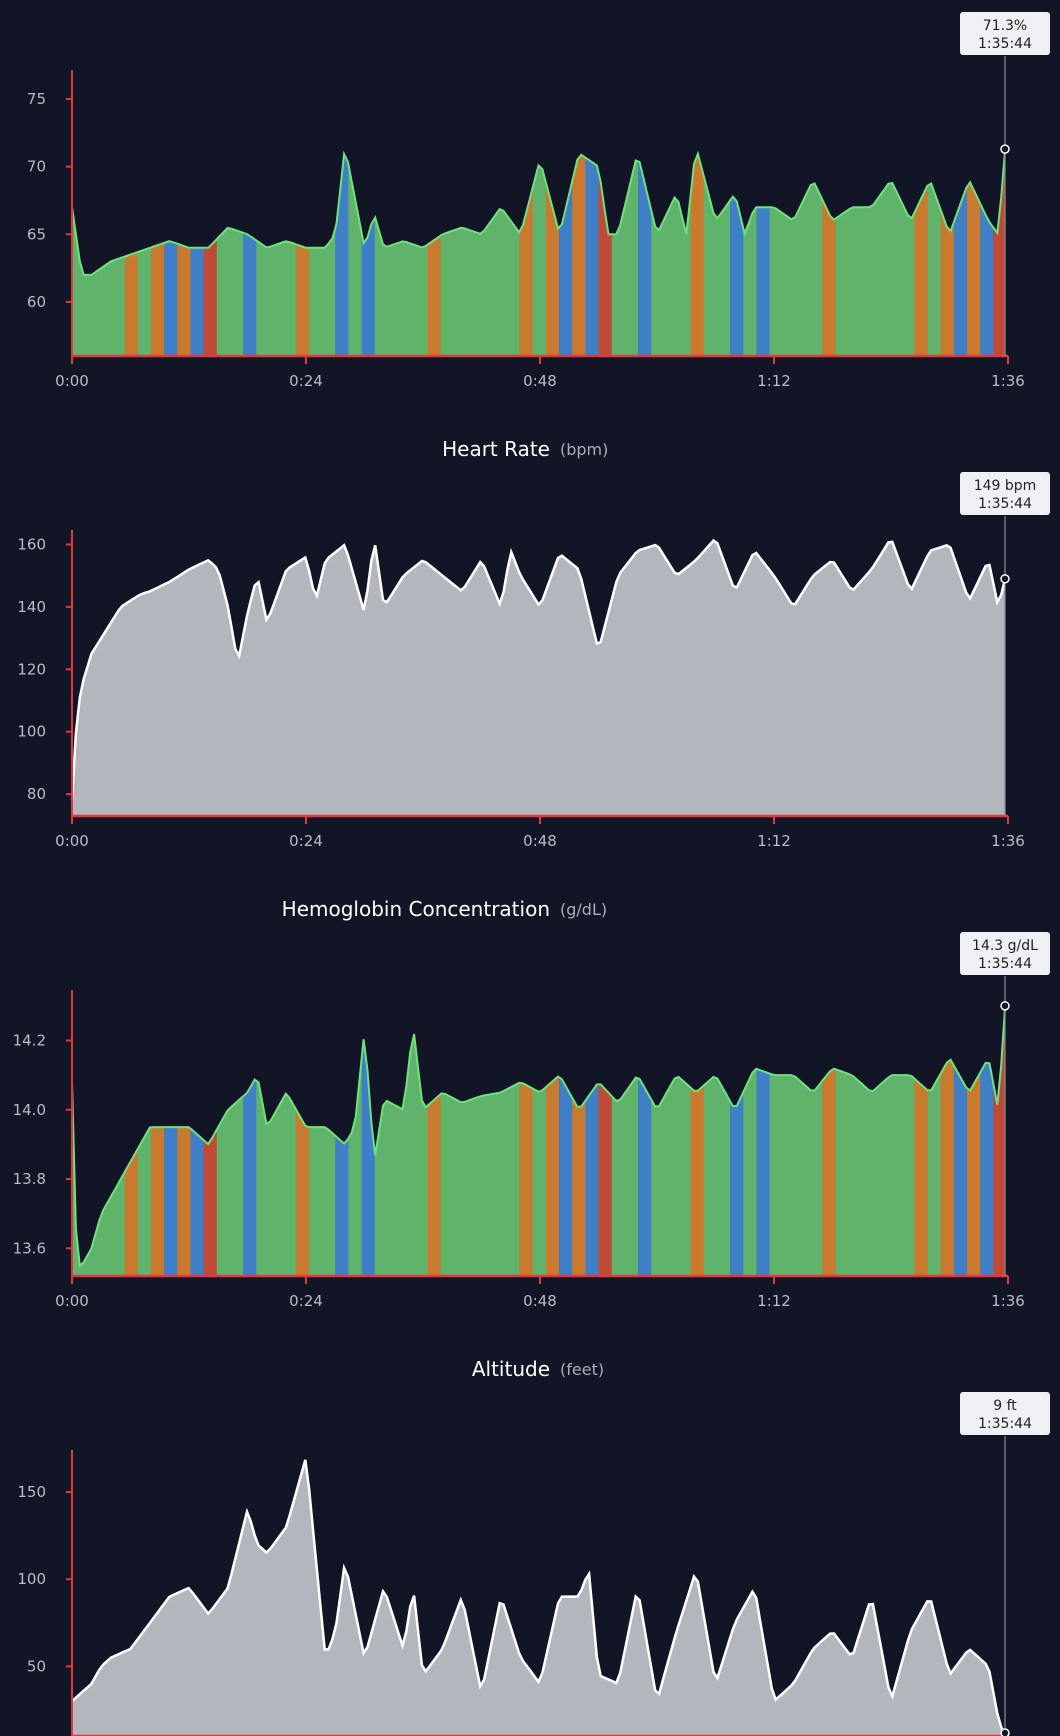  I want to click on y-tick-label: 14.0, so click(29, 1110).